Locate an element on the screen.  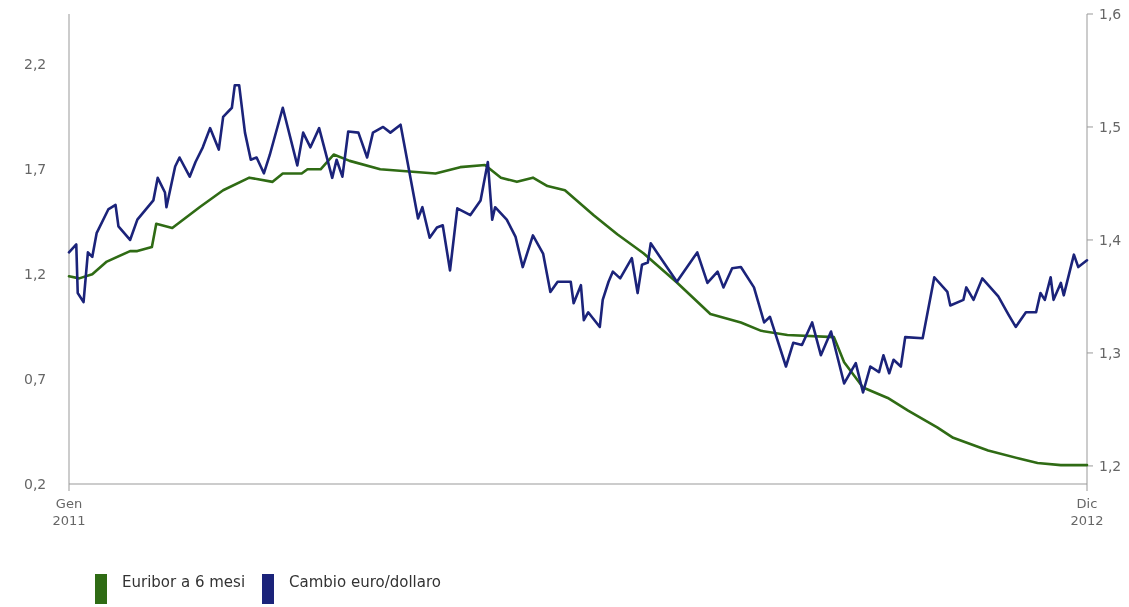
x-tick-label: Dic 2012 is located at coordinates (1087, 512).